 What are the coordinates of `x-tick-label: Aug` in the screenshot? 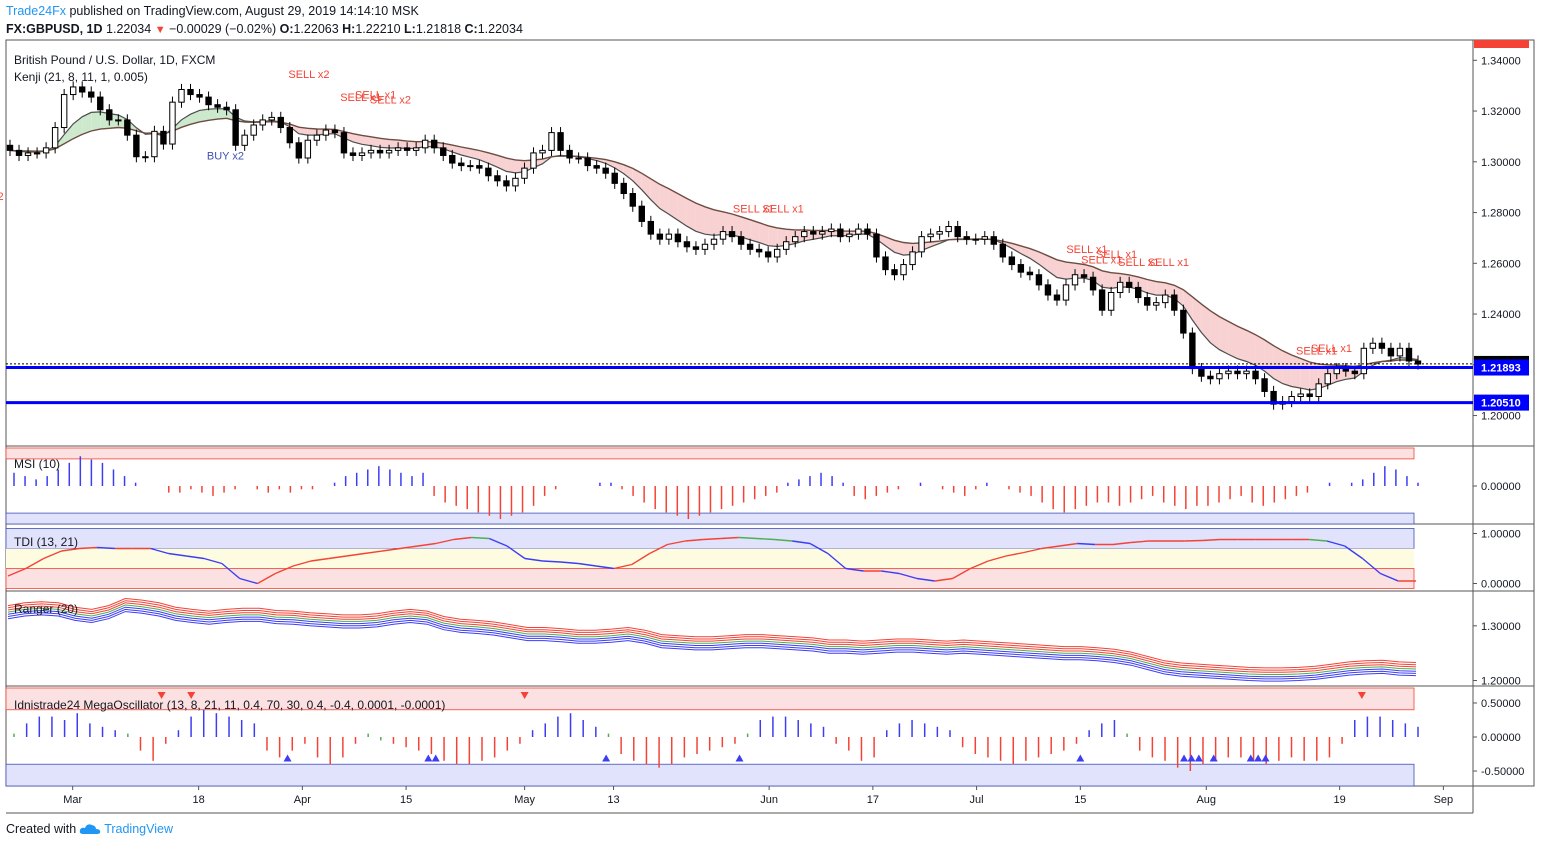 It's located at (1206, 800).